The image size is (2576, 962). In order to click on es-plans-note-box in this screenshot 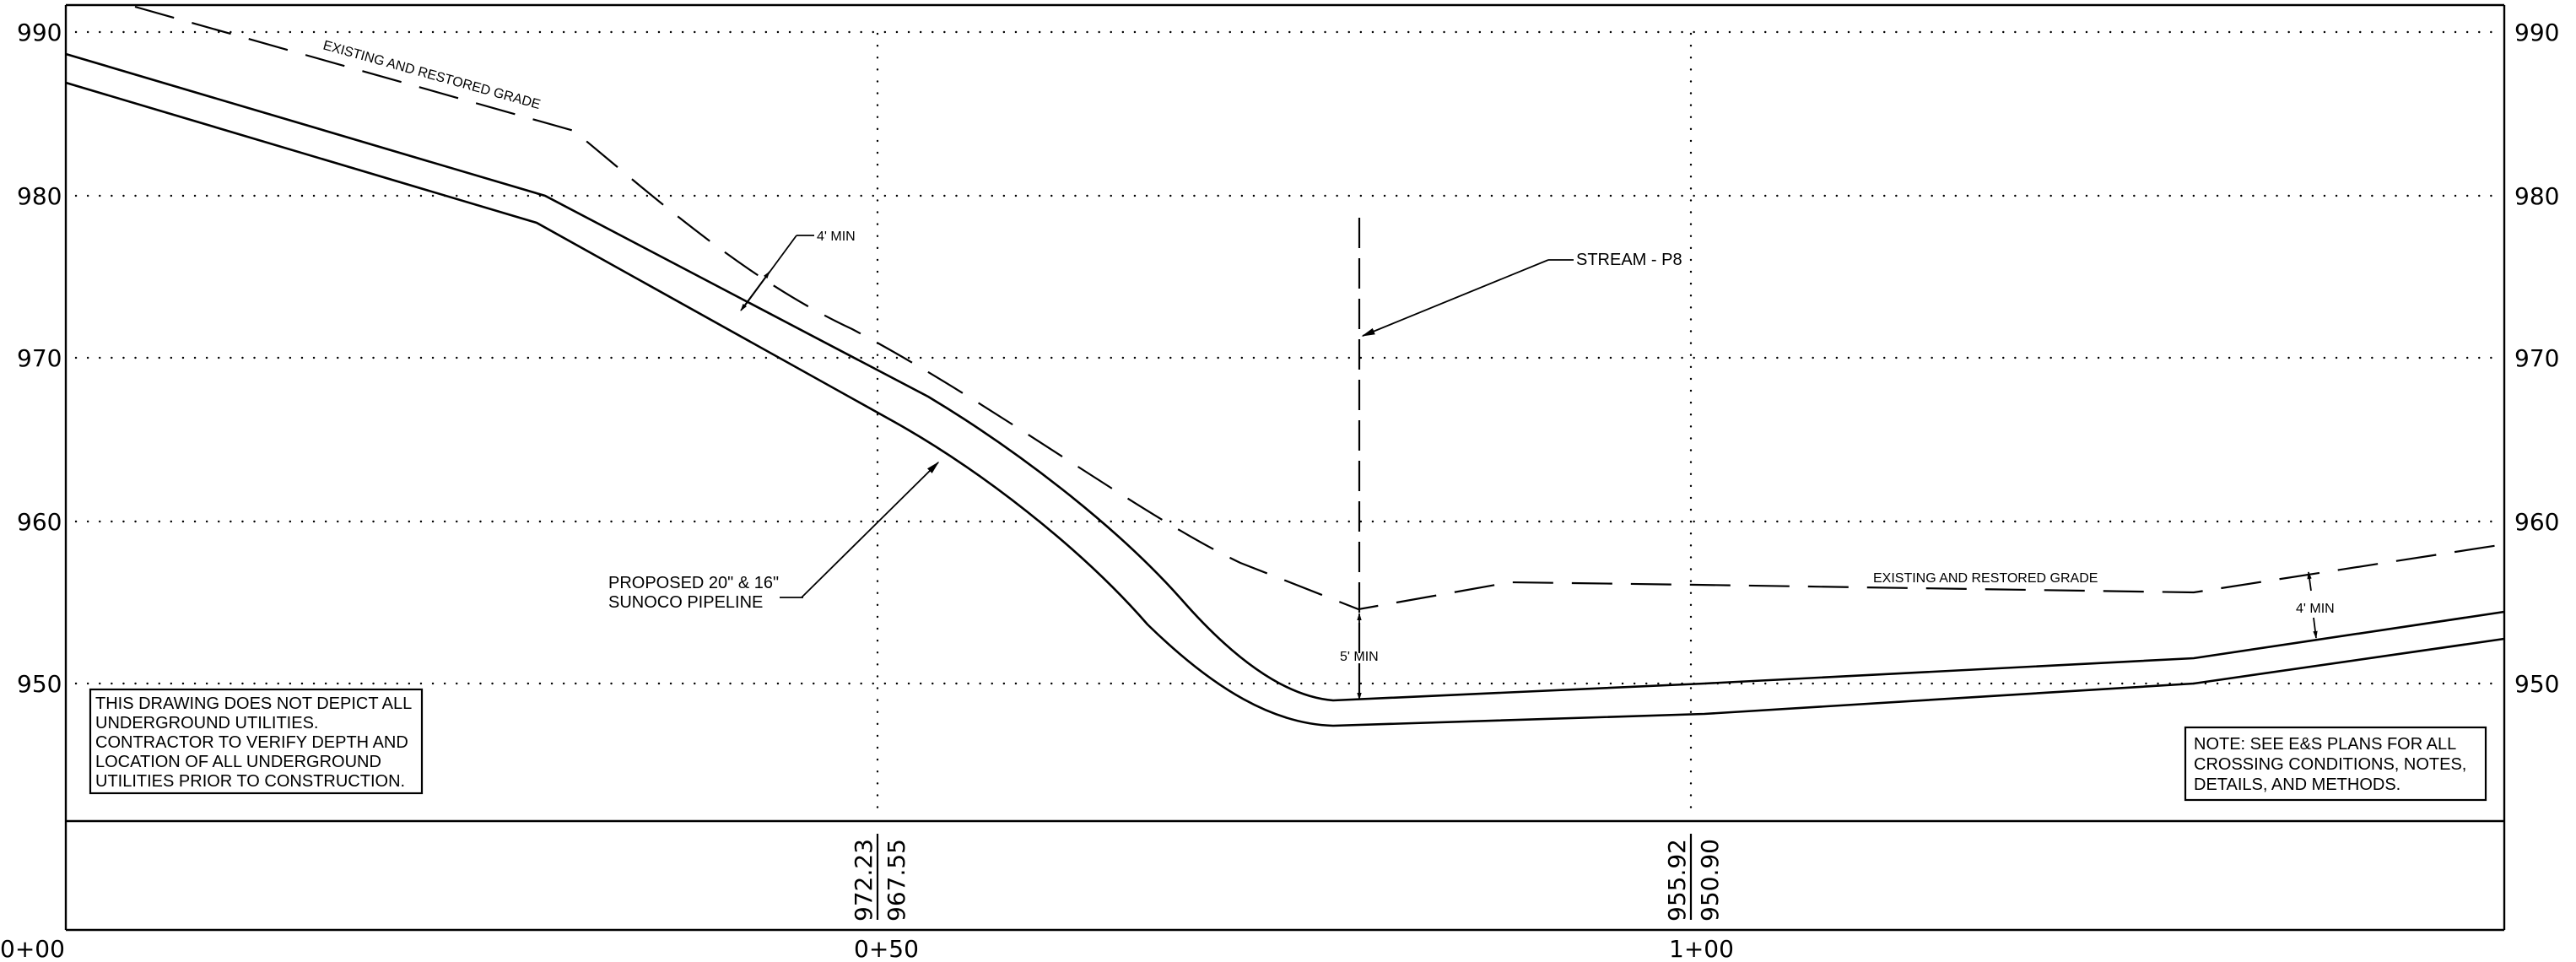, I will do `click(2335, 764)`.